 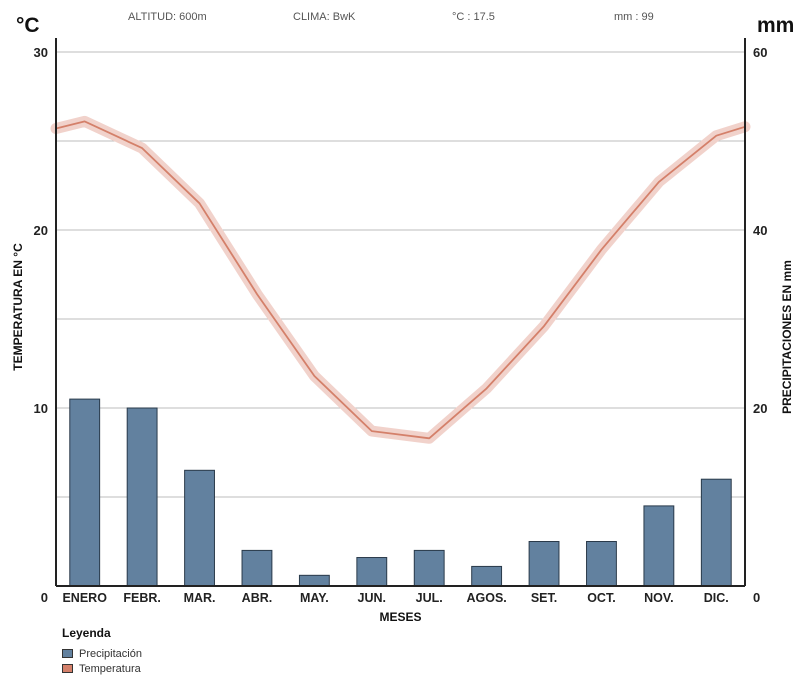 I want to click on precipitation-bar-abr, so click(x=257, y=568).